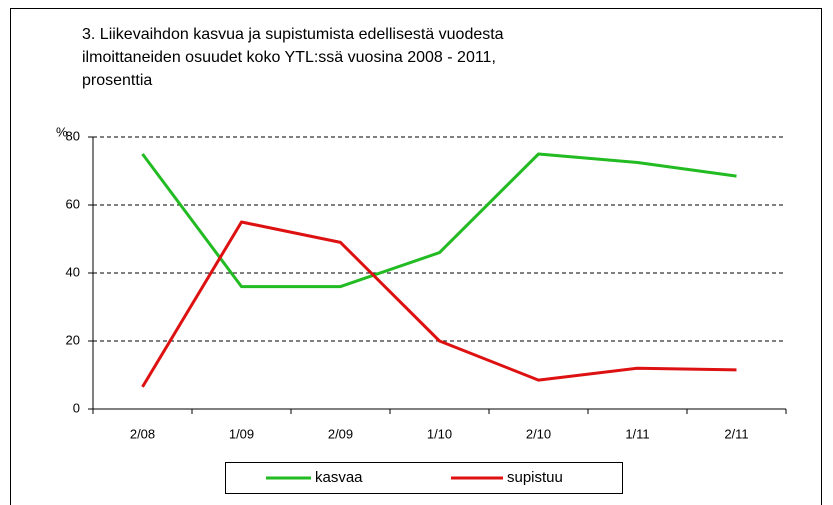 The image size is (833, 505). What do you see at coordinates (62, 131) in the screenshot?
I see `y-axis-label: %` at bounding box center [62, 131].